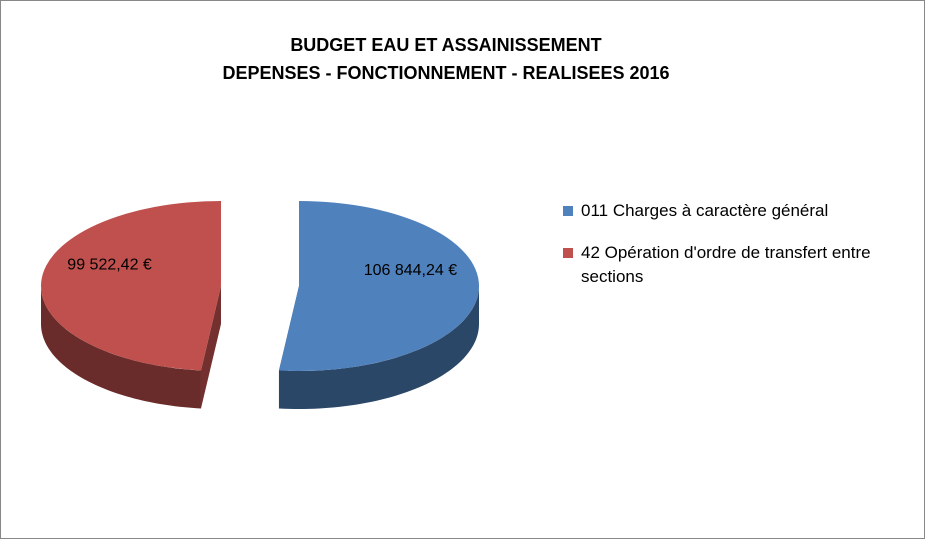  I want to click on legend-label: 011 Charges à caractère général, so click(705, 210).